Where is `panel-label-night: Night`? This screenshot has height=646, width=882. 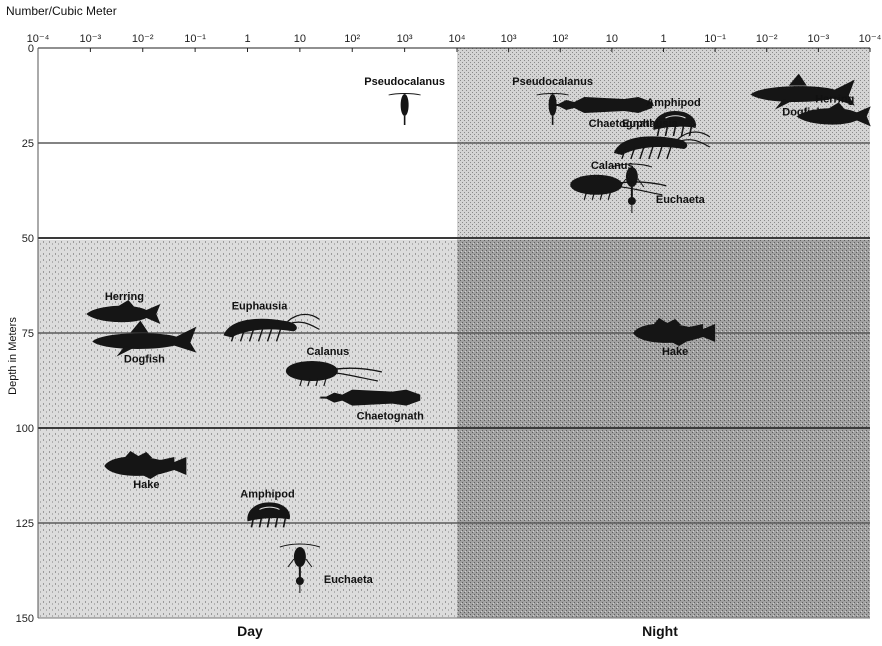
panel-label-night: Night is located at coordinates (660, 631).